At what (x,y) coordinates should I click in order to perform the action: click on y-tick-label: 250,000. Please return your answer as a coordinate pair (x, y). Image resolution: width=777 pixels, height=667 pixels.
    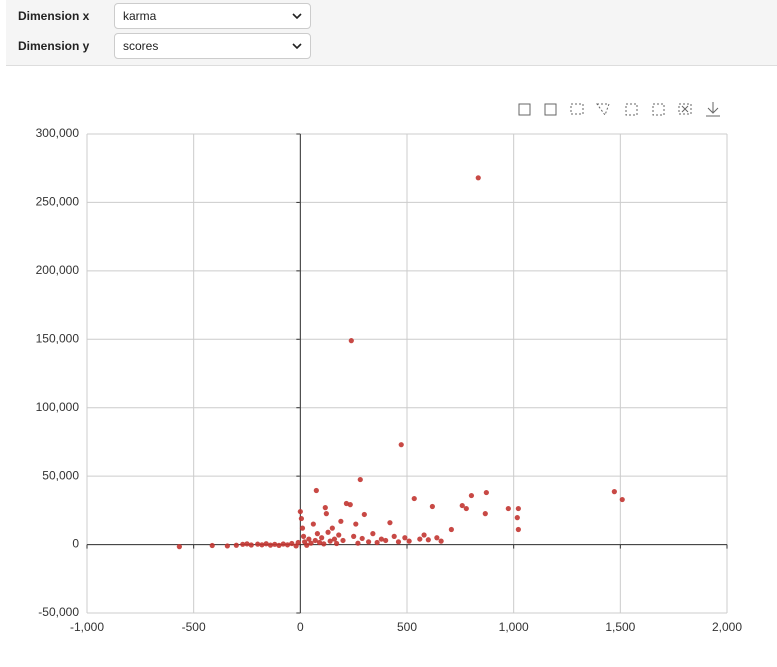
    Looking at the image, I should click on (58, 202).